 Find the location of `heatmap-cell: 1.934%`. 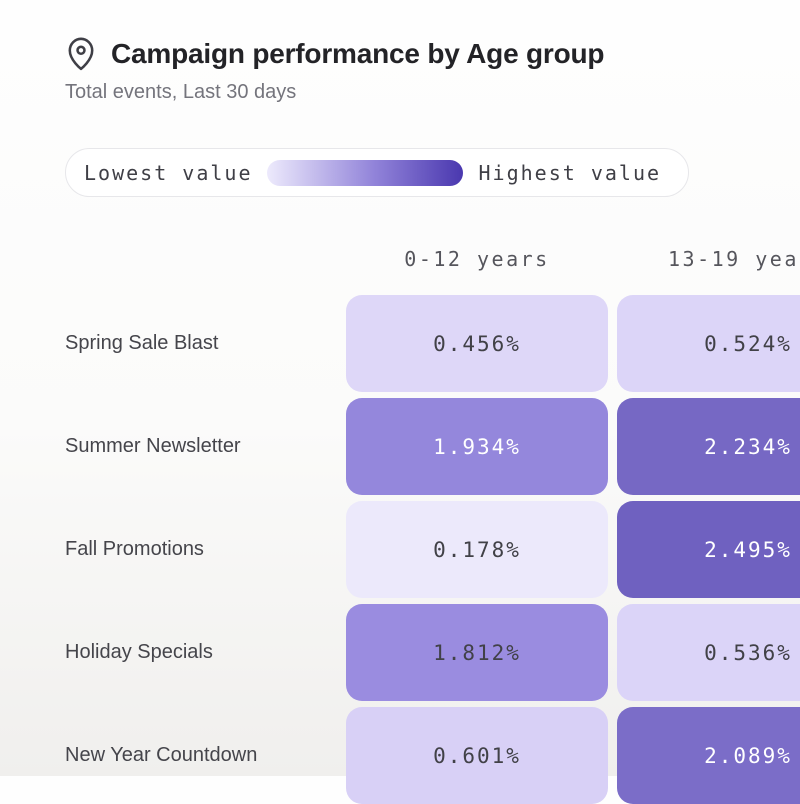

heatmap-cell: 1.934% is located at coordinates (477, 446).